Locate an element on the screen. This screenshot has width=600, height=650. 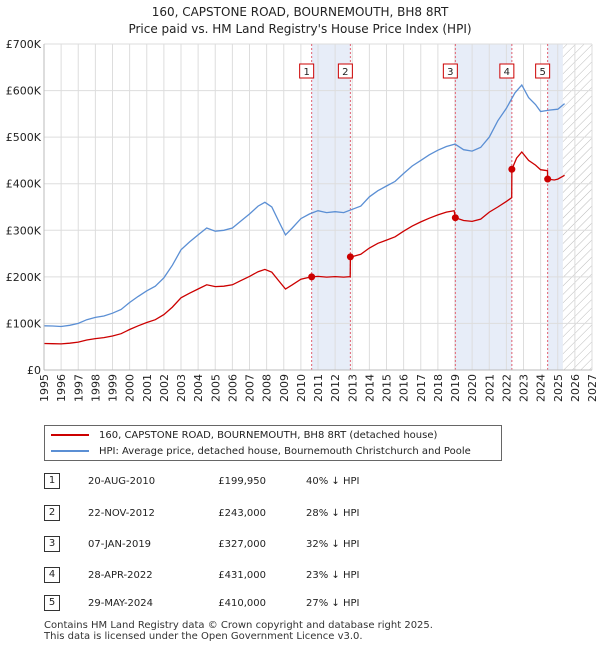
x-tick-label: 2017 is located at coordinates (421, 388).